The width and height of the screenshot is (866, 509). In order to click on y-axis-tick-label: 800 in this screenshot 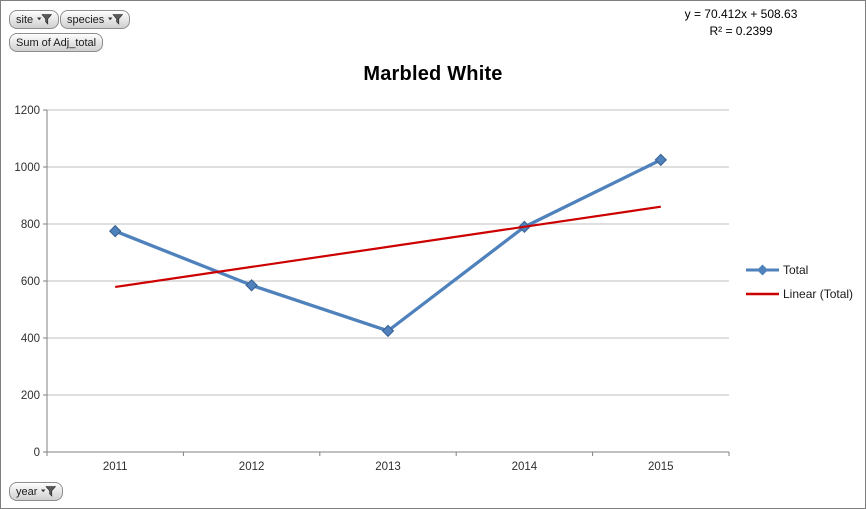, I will do `click(30, 225)`.